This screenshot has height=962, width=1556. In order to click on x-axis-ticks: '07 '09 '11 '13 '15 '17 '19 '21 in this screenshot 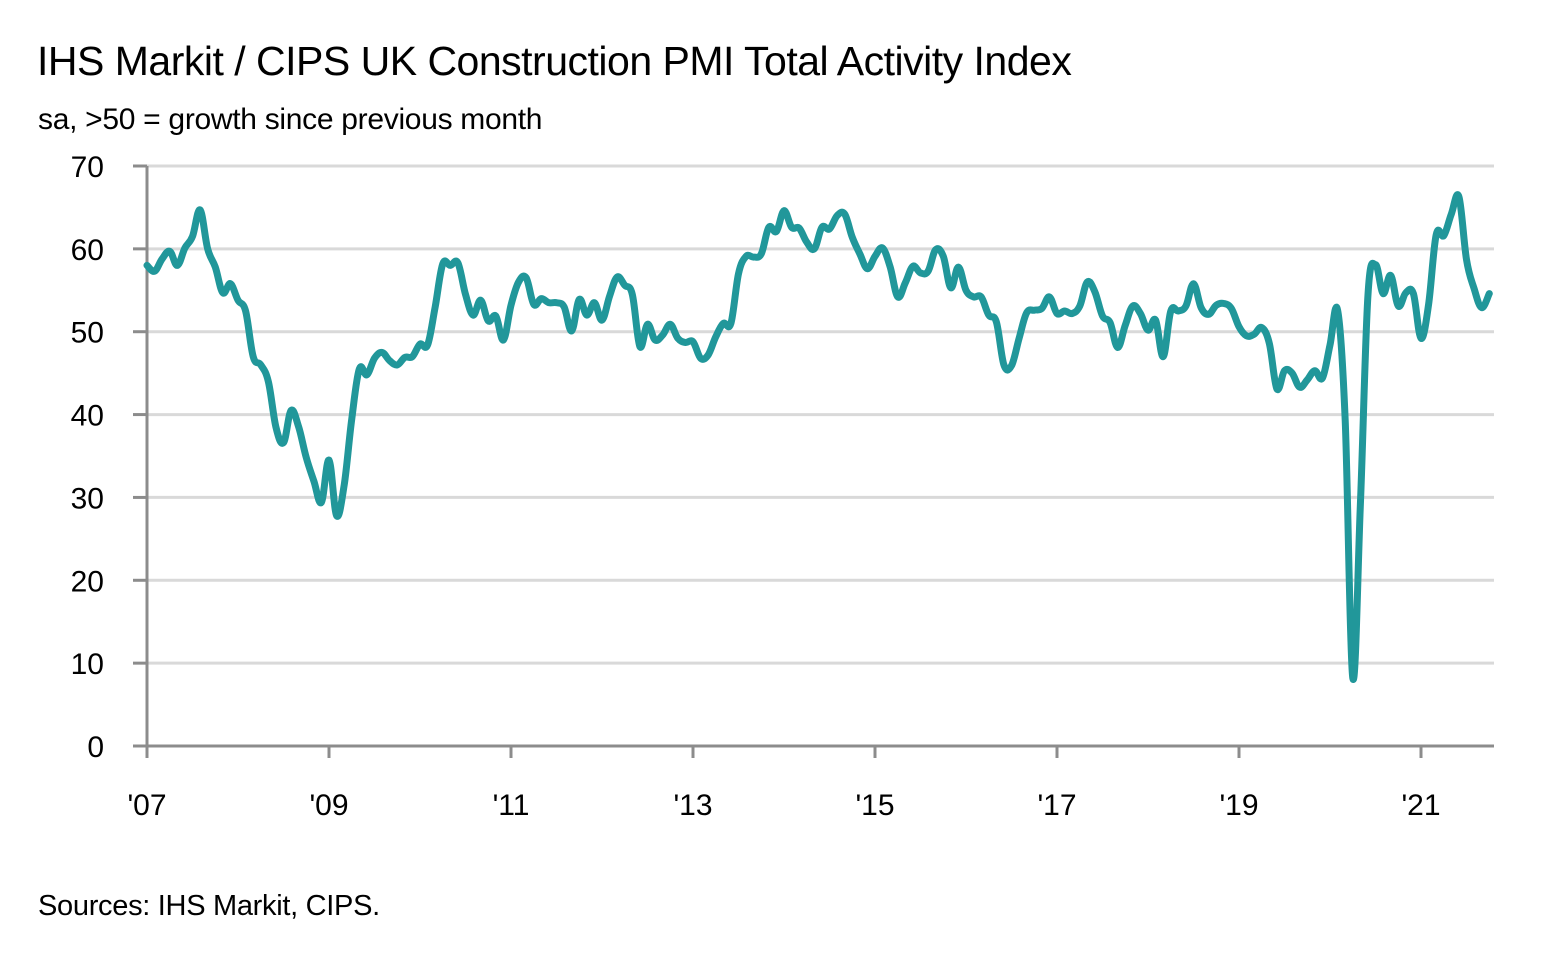, I will do `click(784, 784)`.